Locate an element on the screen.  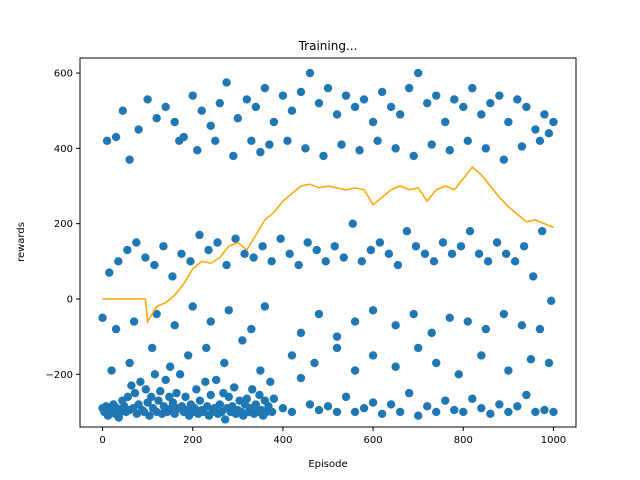
y-tick-label: 400 is located at coordinates (63, 149).